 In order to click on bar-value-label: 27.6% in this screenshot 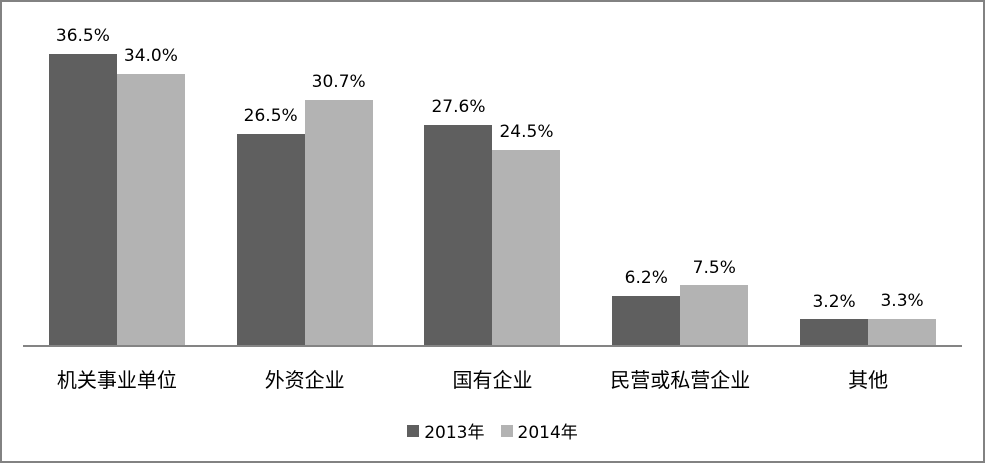, I will do `click(458, 107)`.